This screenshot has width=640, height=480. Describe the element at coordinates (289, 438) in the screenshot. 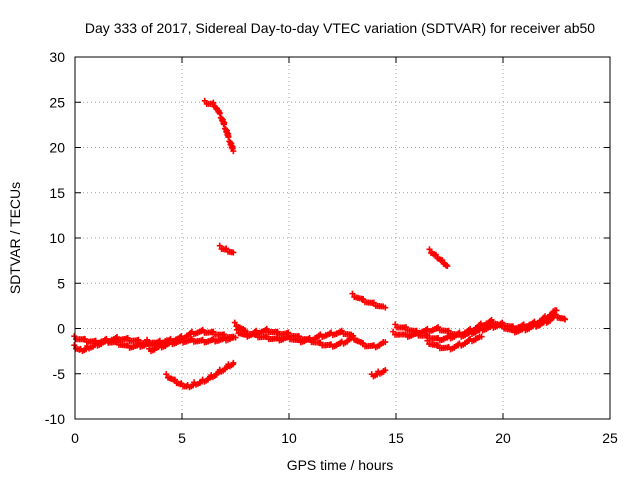

I see `x-tick-label: 10` at that location.